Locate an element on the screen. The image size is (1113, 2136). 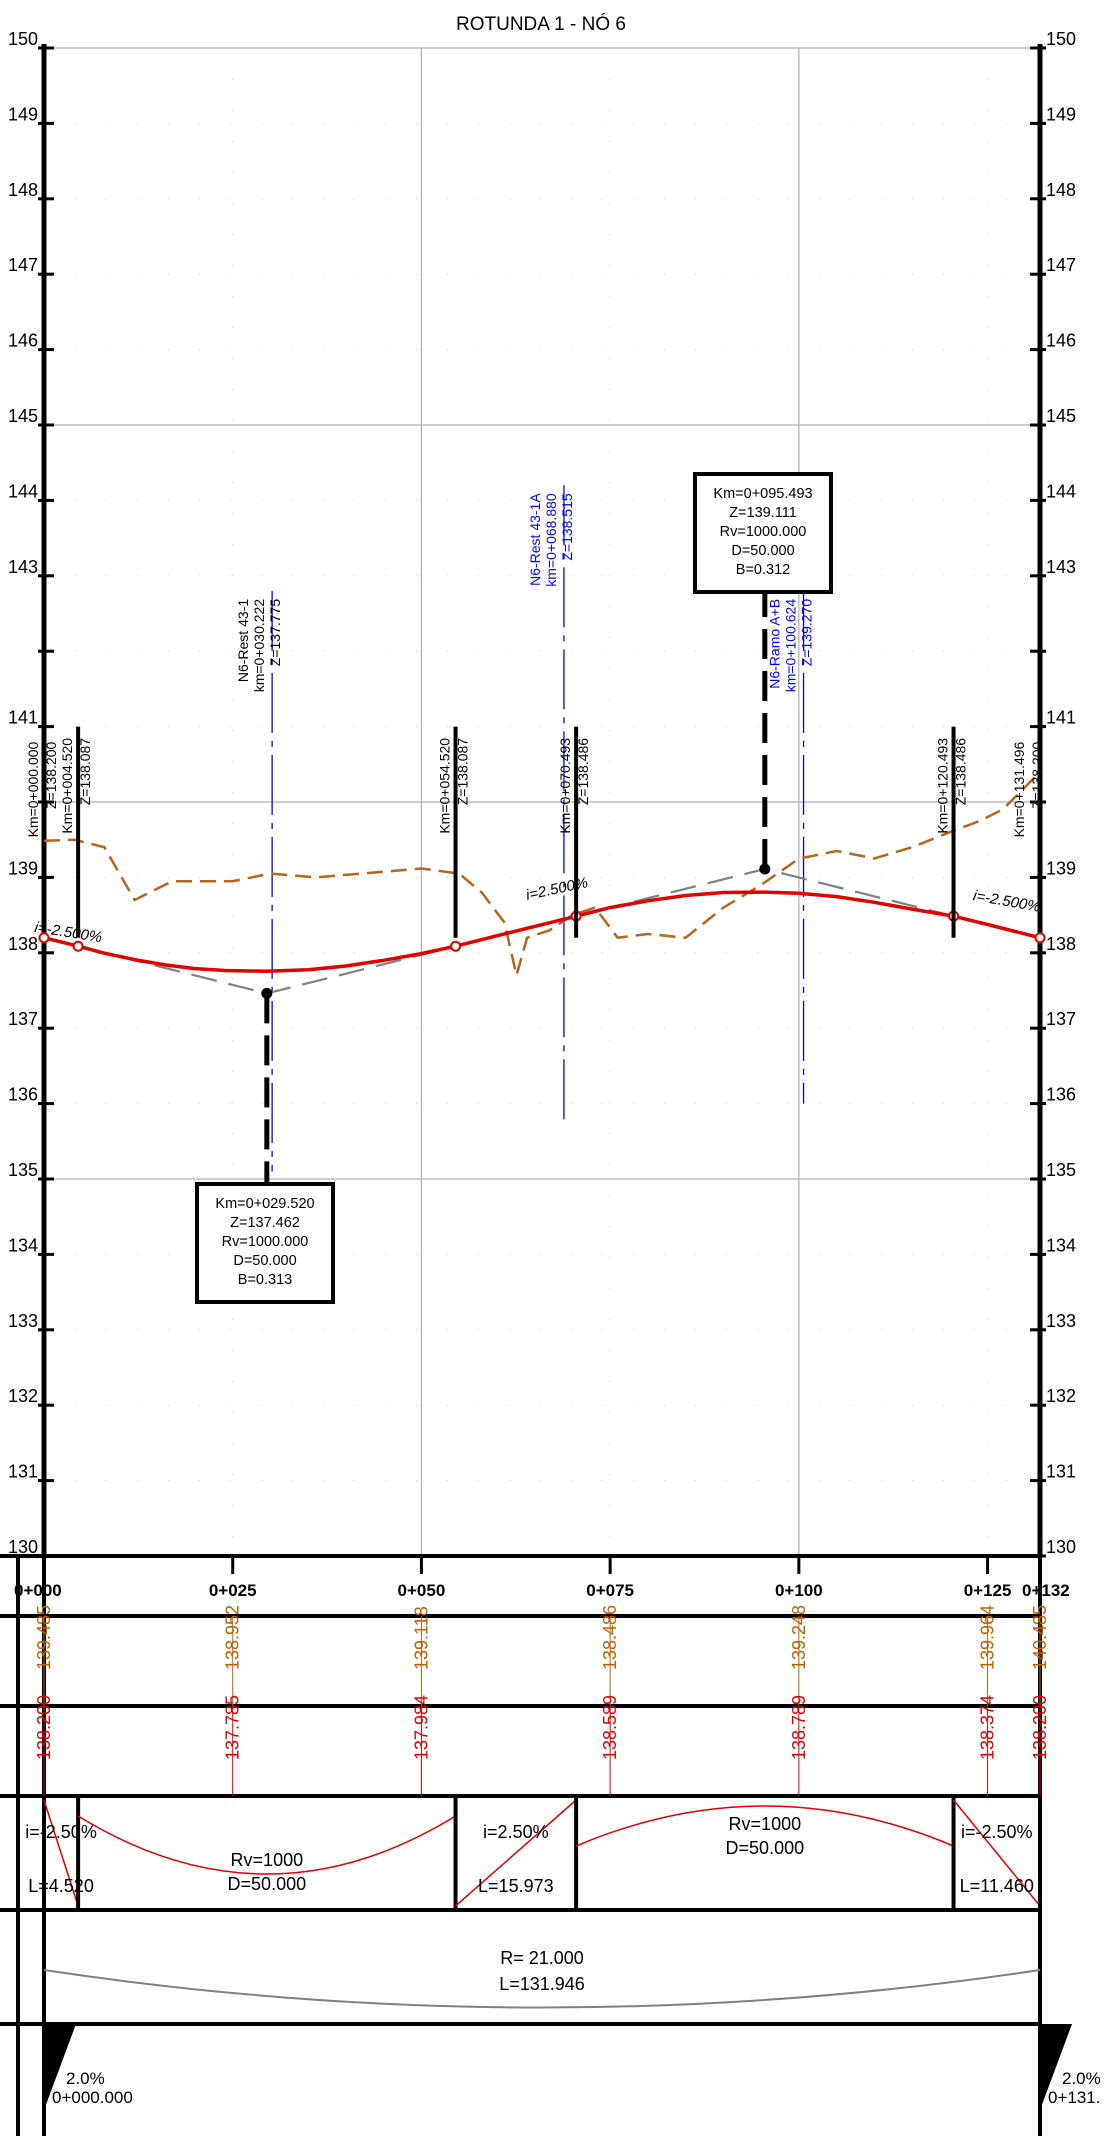
reference-km: km=0+068.880 is located at coordinates (551, 540).